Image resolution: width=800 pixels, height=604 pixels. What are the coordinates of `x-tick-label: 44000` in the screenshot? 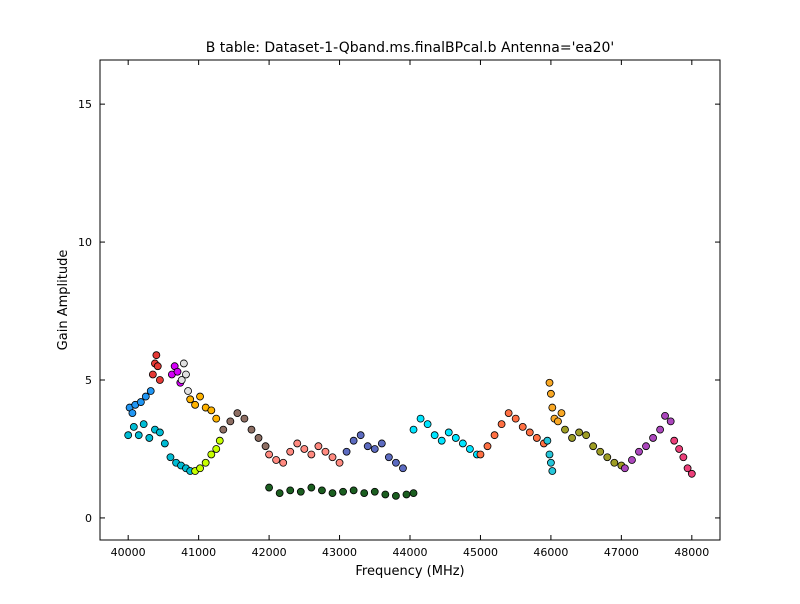 It's located at (410, 552).